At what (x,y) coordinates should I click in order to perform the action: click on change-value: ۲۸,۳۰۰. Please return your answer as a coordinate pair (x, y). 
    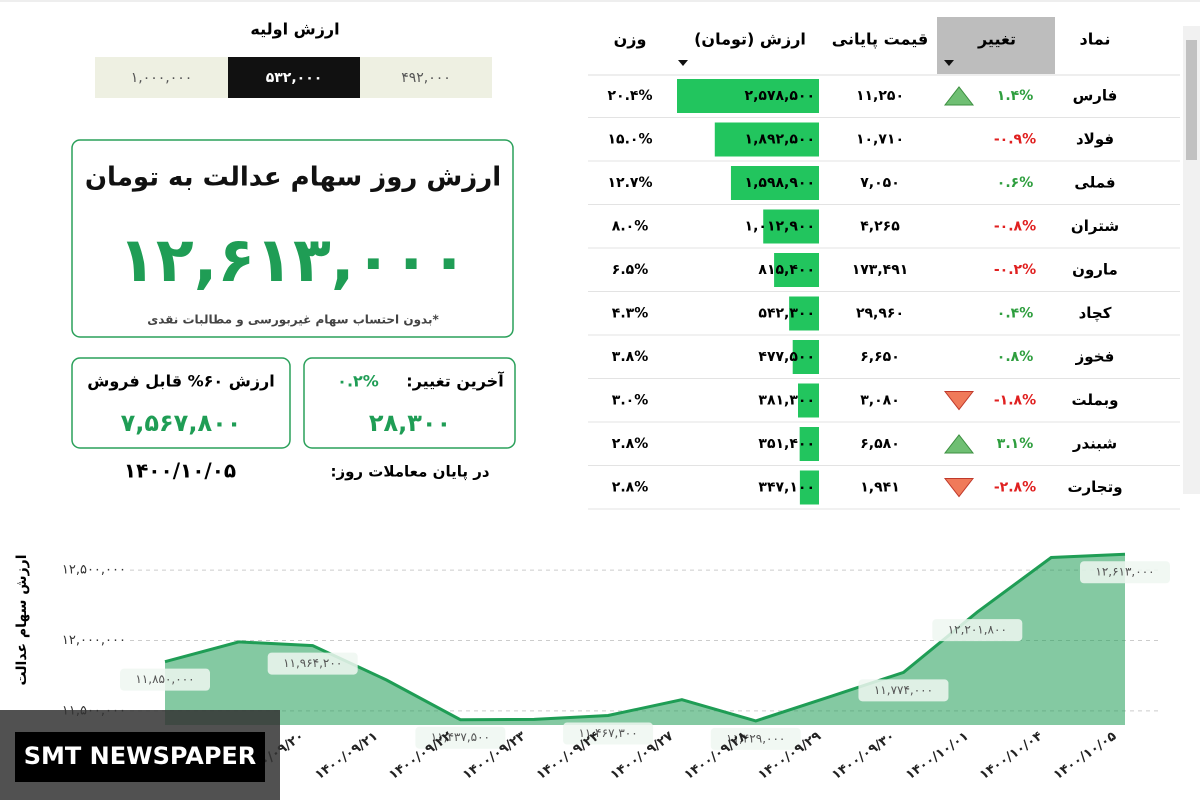
    Looking at the image, I should click on (410, 423).